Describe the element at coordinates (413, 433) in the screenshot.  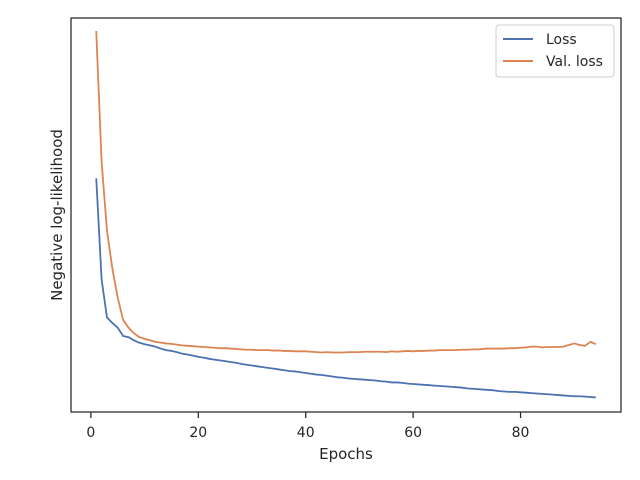
I see `x-tick-label: 60` at that location.